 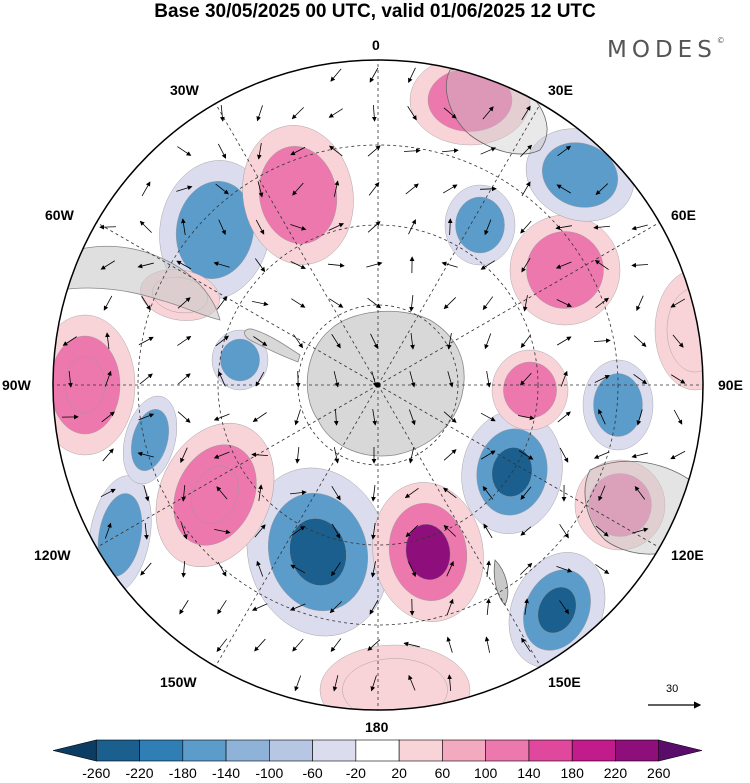 I want to click on colorbar-tick-label: -100, so click(x=269, y=773).